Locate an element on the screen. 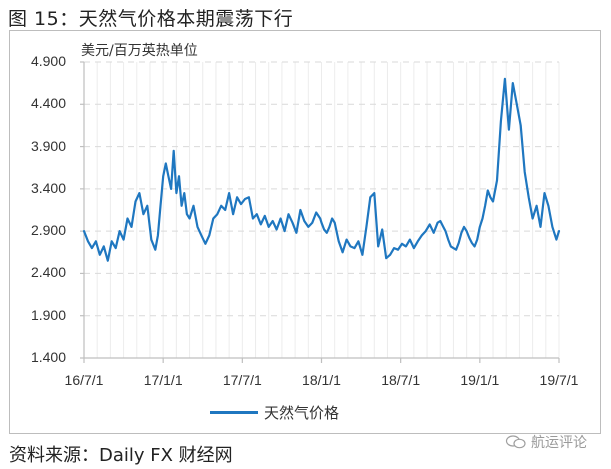 This screenshot has height=469, width=611. legend-line-swatch is located at coordinates (234, 412).